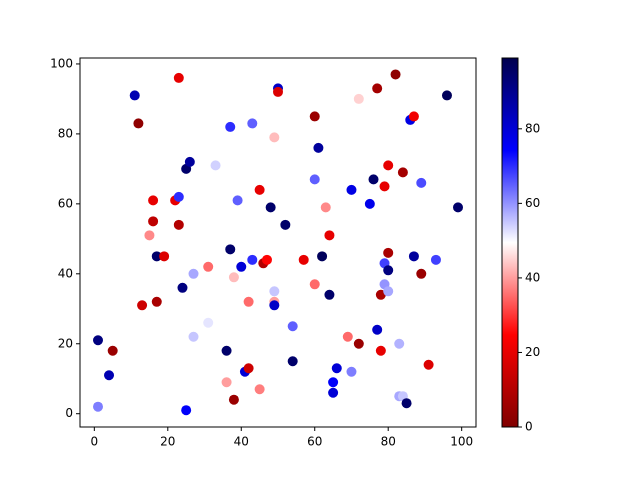  I want to click on x-tick-label: 80, so click(388, 442).